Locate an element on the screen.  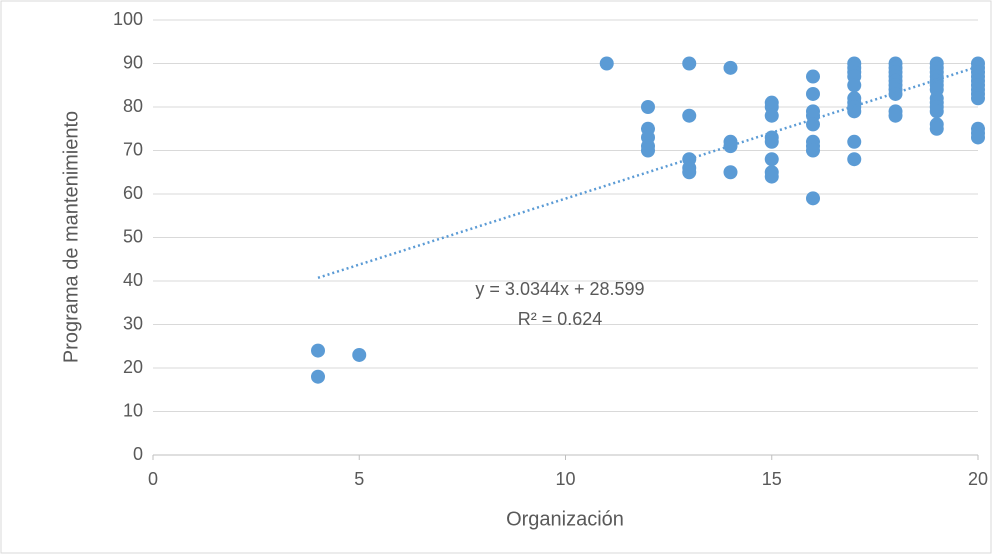
trendline-equation: y = 3.0344x + 28.599 is located at coordinates (559, 289).